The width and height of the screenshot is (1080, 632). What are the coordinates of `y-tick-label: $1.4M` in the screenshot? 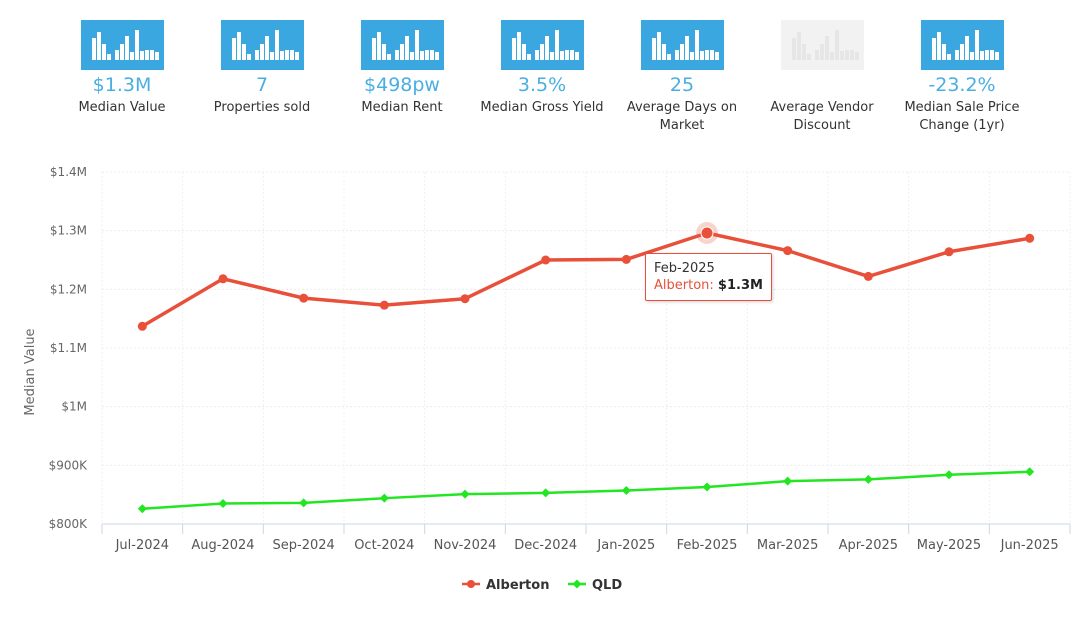 It's located at (68, 172).